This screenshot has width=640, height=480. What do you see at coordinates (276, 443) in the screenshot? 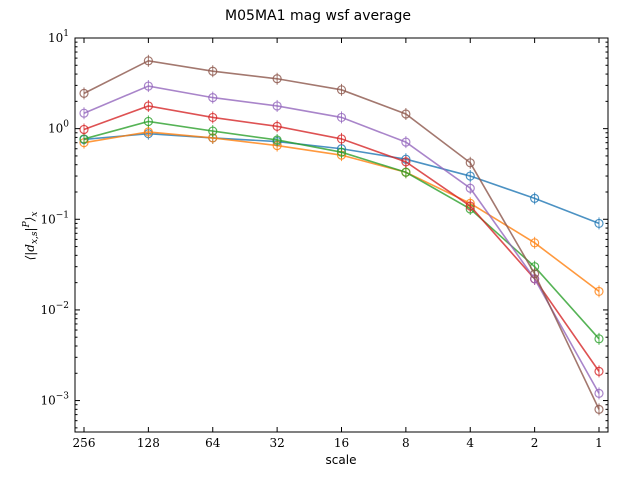
I see `x-tick-label: 32` at bounding box center [276, 443].